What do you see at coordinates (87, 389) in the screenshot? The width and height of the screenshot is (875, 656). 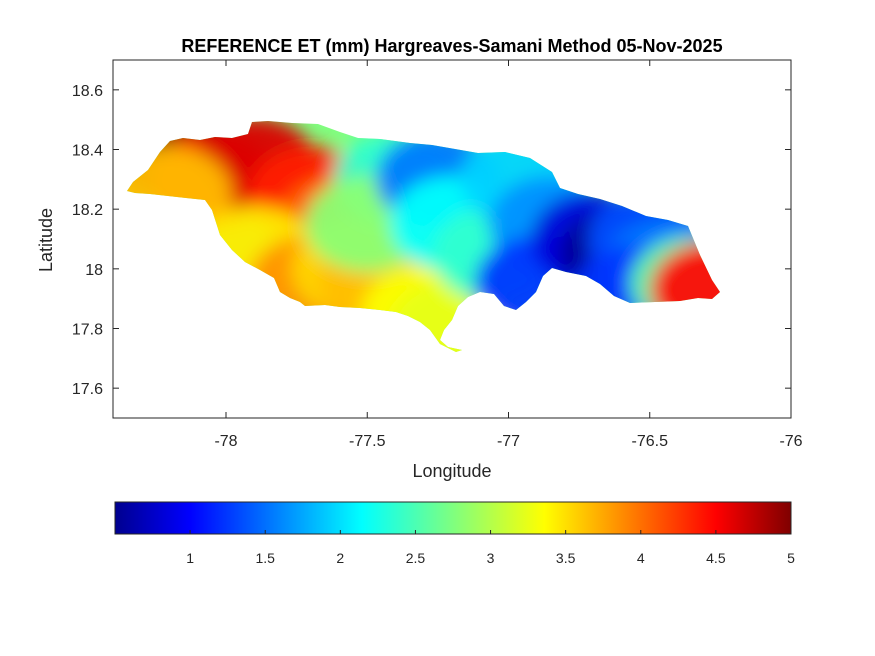 I see `y-tick-label: 17.6` at bounding box center [87, 389].